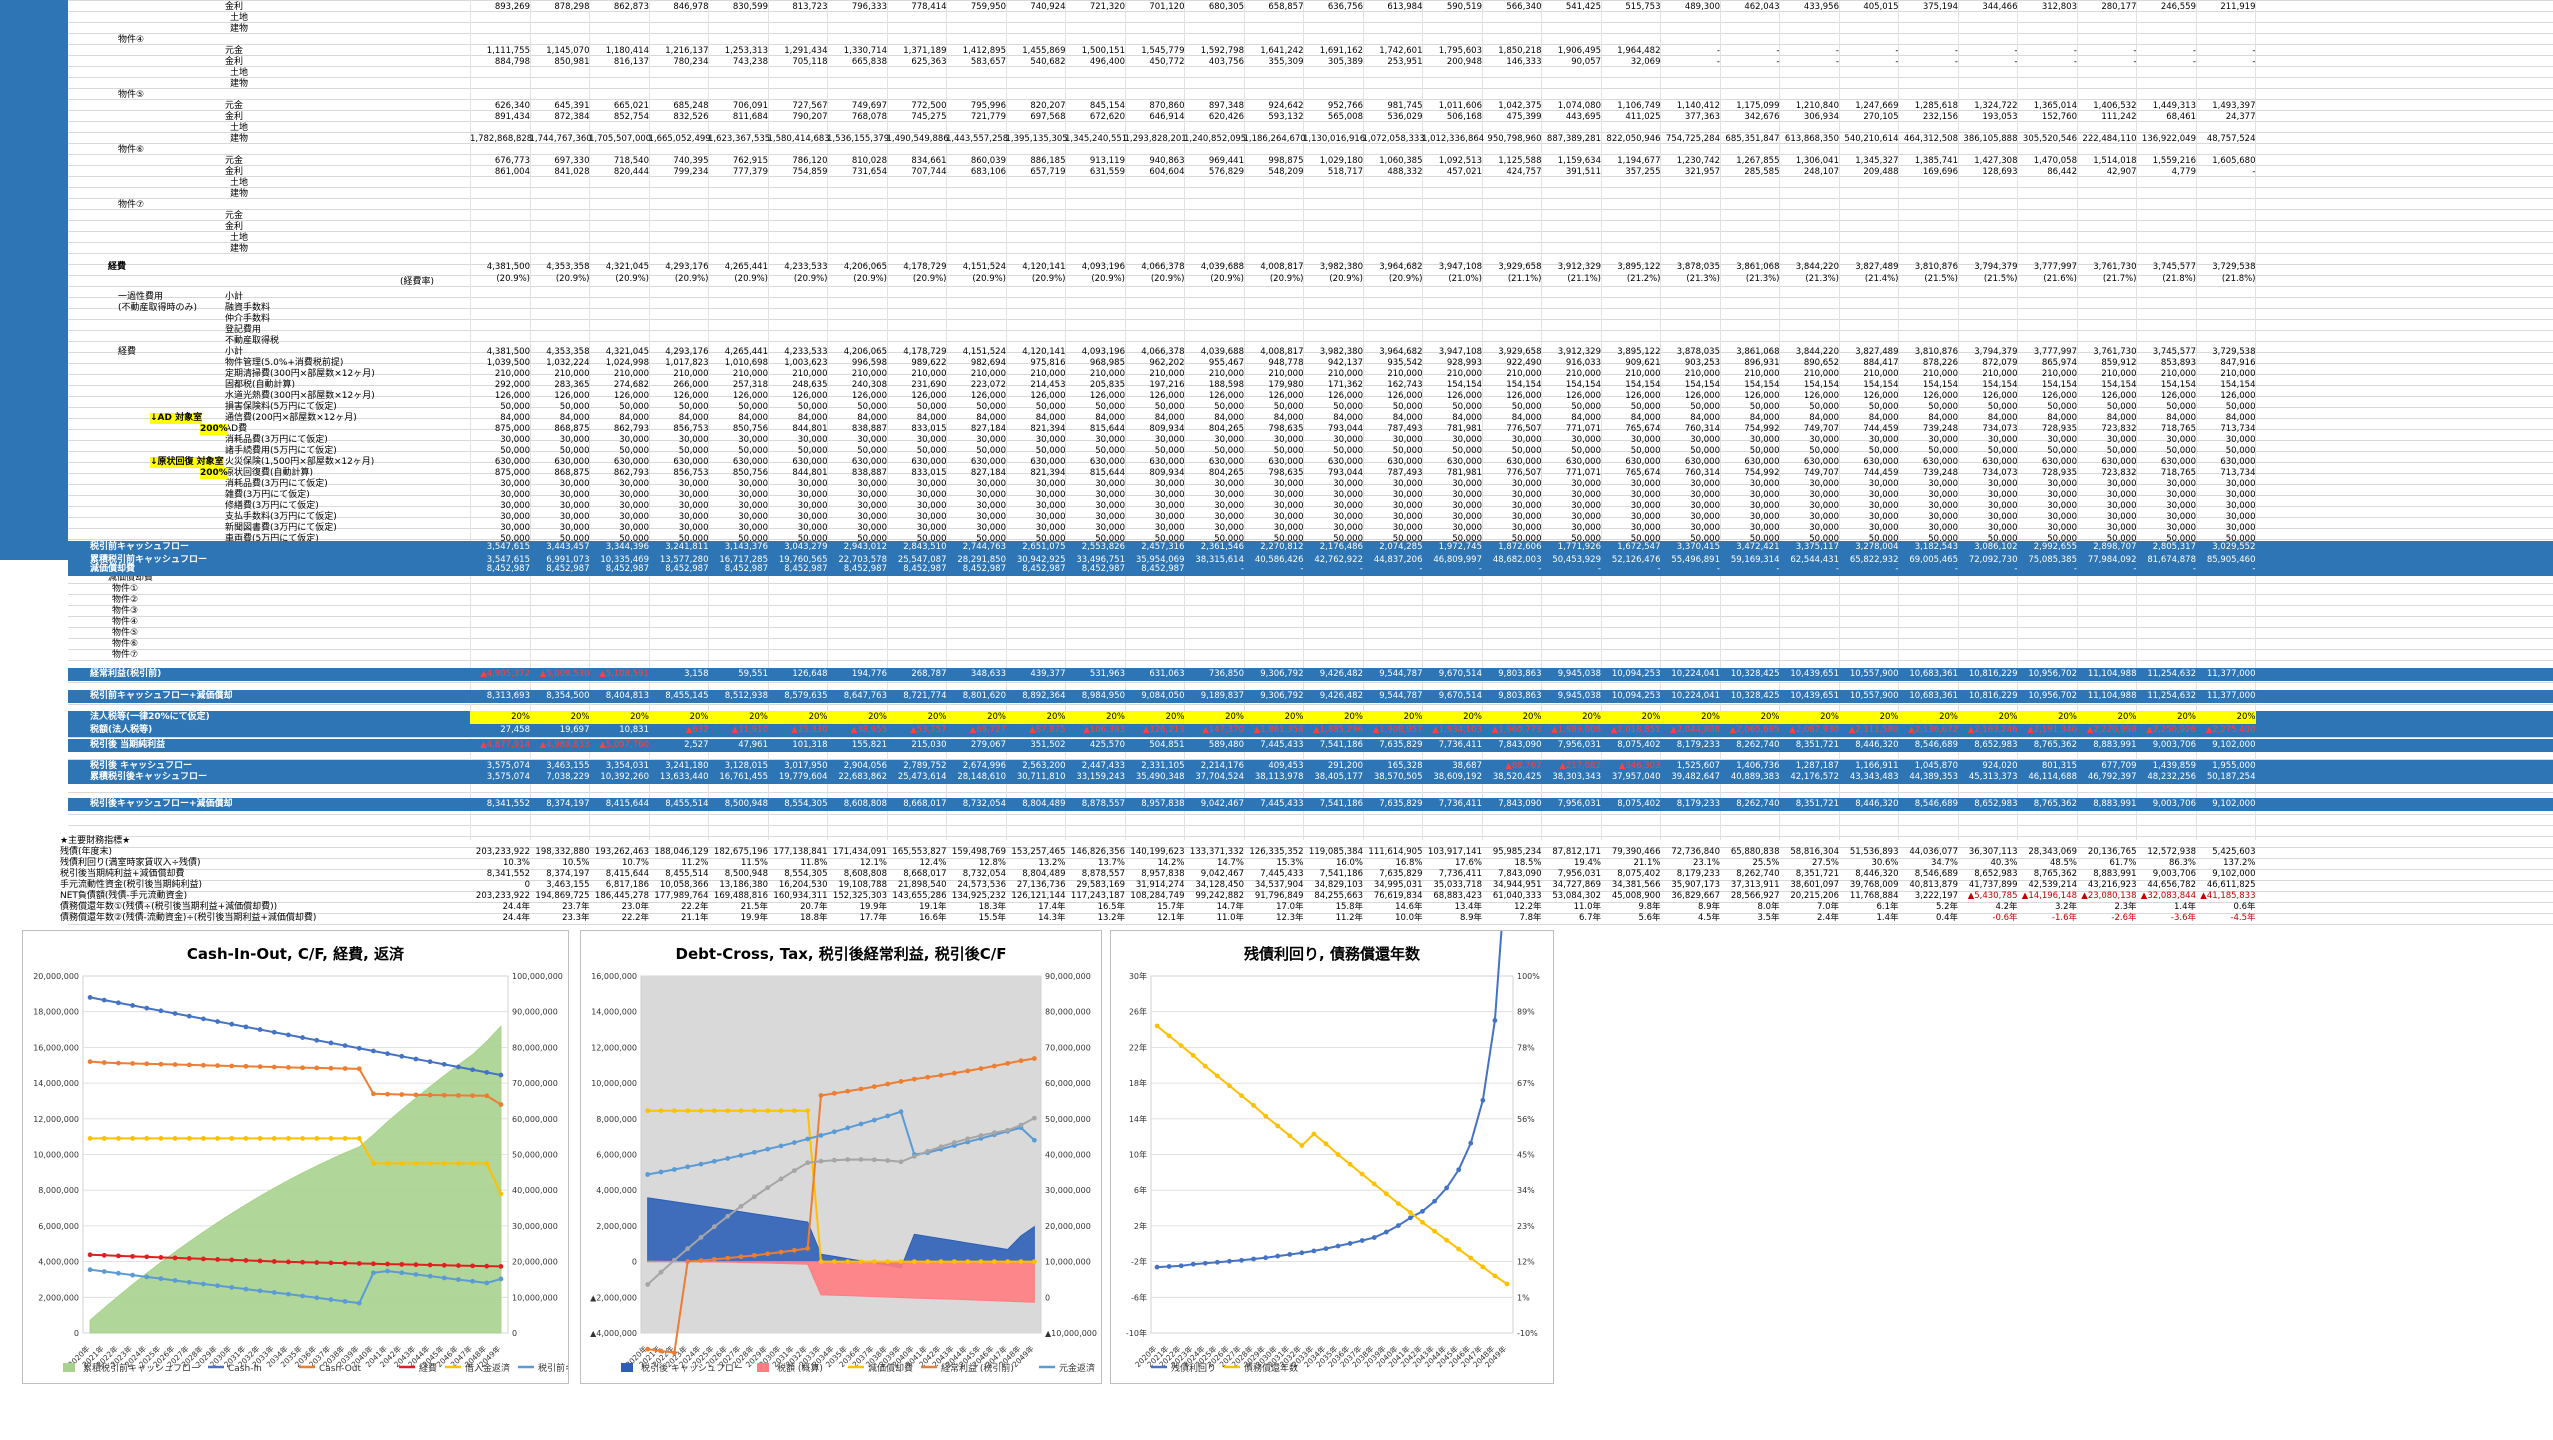  Describe the element at coordinates (1837, 51) in the screenshot. I see `cell-value: -` at that location.